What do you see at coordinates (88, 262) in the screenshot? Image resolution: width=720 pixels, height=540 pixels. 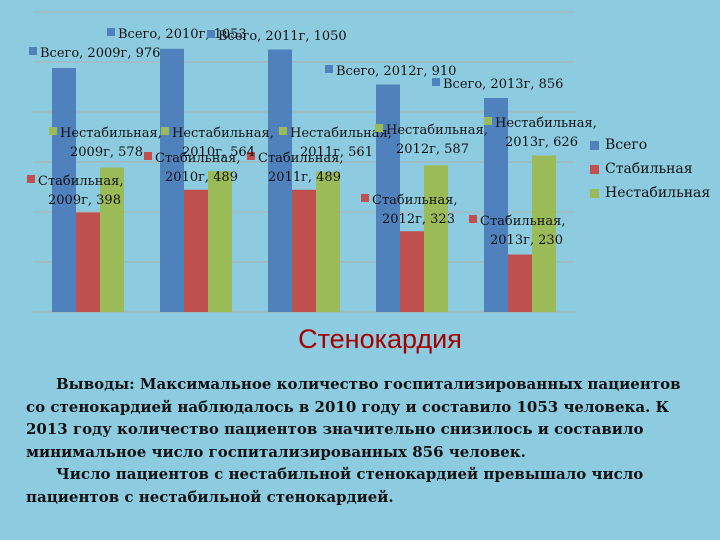 I see `bar-stable-2009г` at bounding box center [88, 262].